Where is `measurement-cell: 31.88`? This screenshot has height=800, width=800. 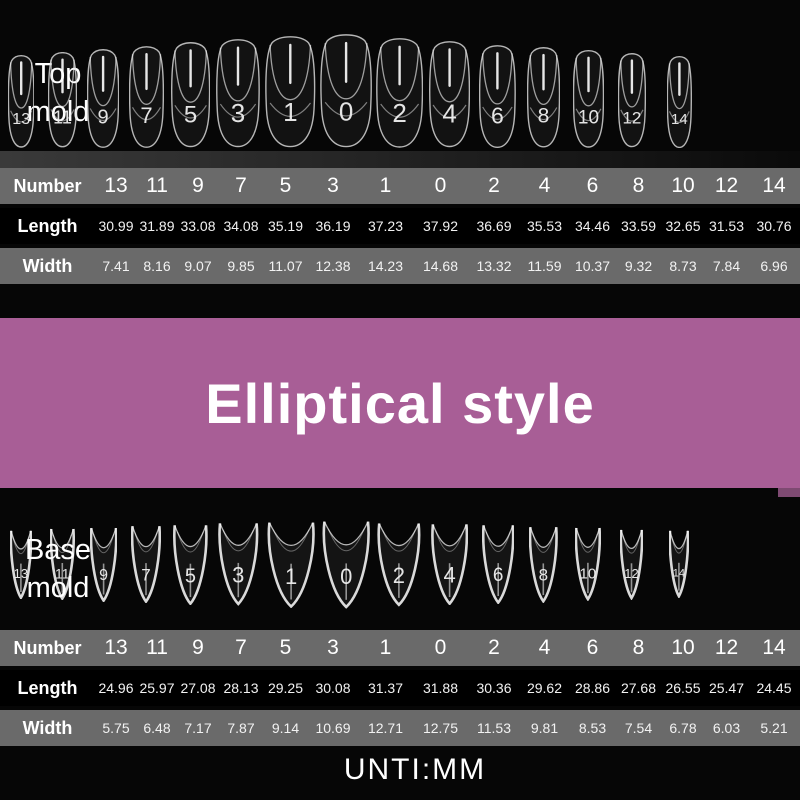 measurement-cell: 31.88 is located at coordinates (440, 688).